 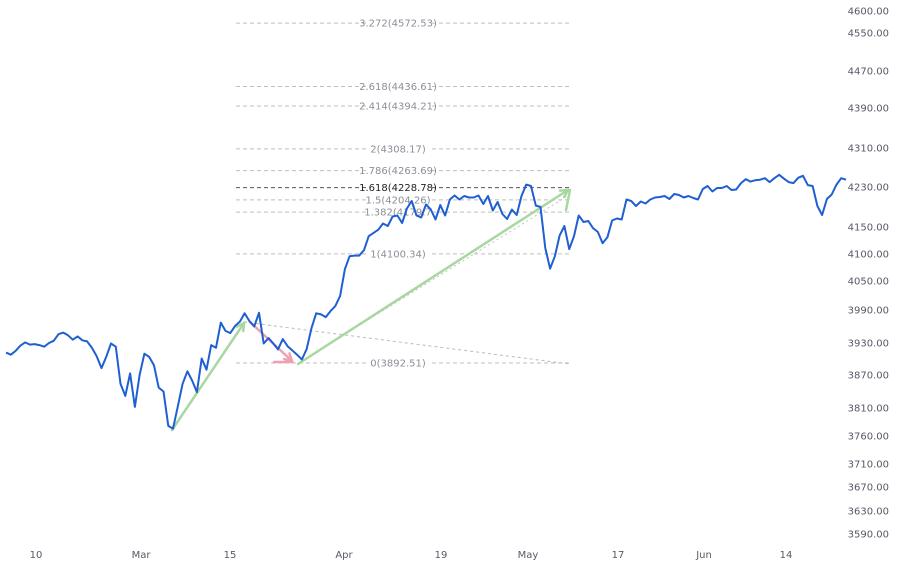 What do you see at coordinates (868, 376) in the screenshot?
I see `y-tick-label: 3870.00` at bounding box center [868, 376].